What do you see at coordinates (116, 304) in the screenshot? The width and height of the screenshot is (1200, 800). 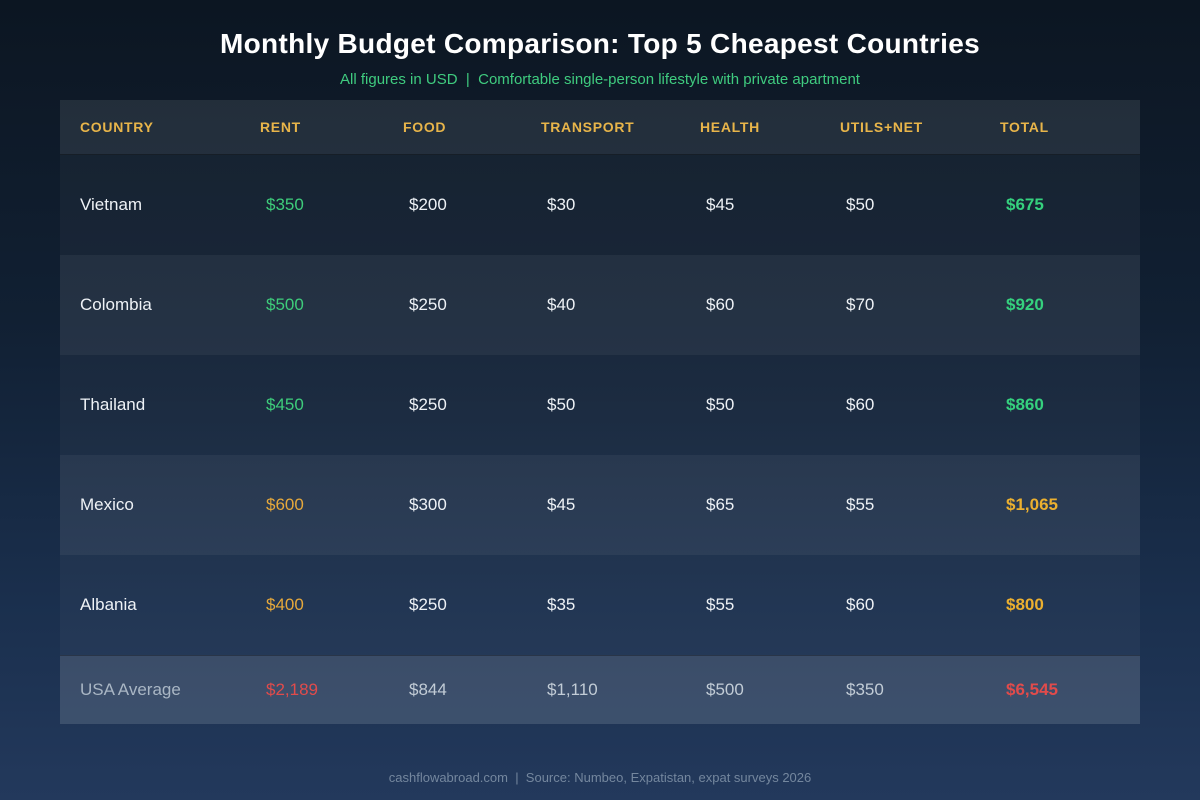 I see `cell-country: Colombia` at bounding box center [116, 304].